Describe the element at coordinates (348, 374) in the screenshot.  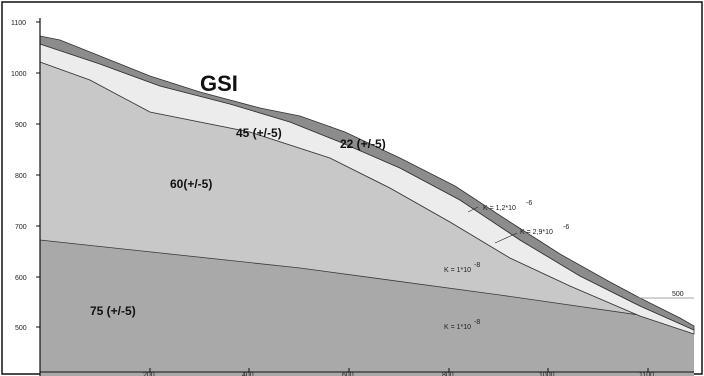
I see `x-tick-label: 600` at that location.